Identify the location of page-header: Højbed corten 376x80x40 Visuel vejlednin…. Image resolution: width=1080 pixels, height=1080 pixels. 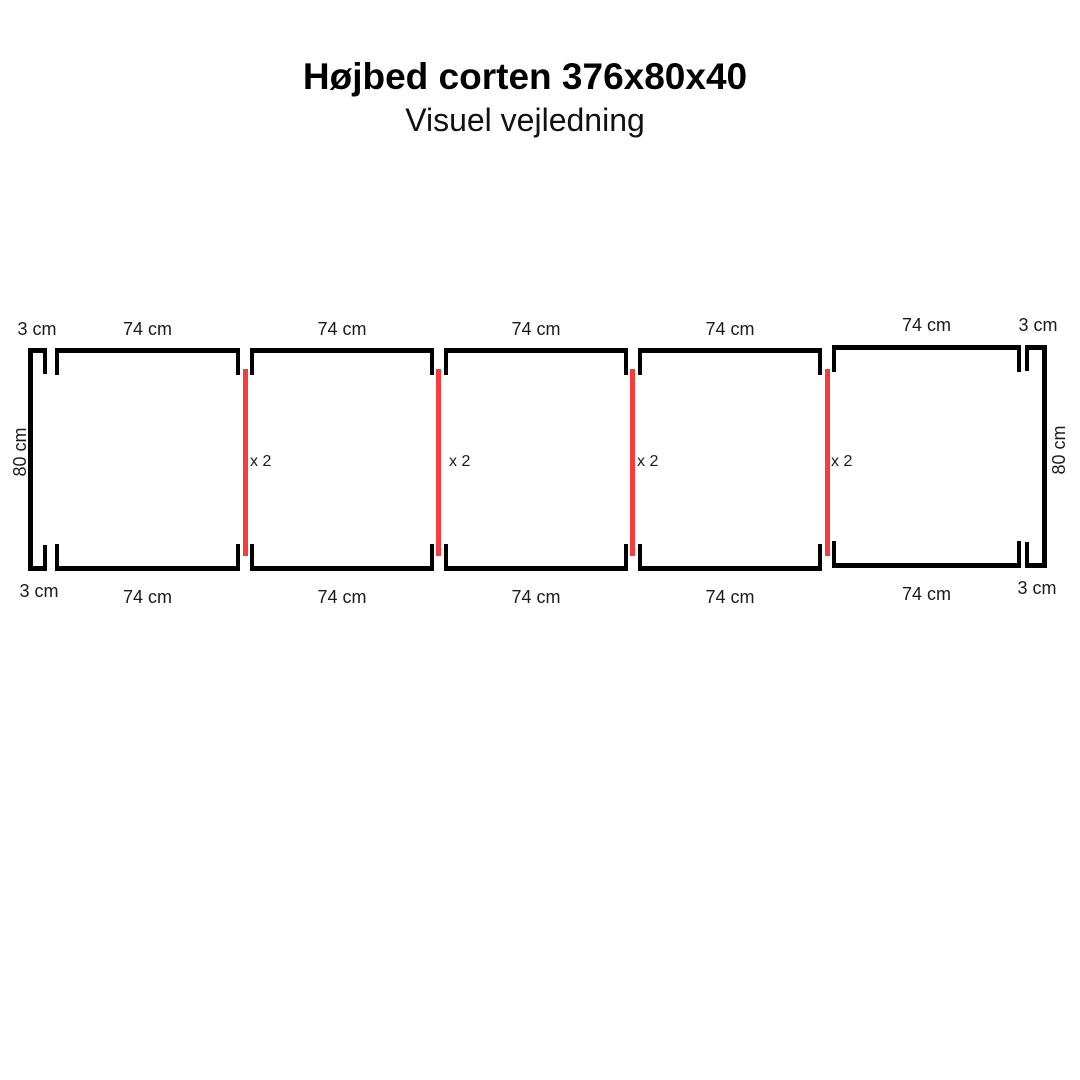
(525, 98).